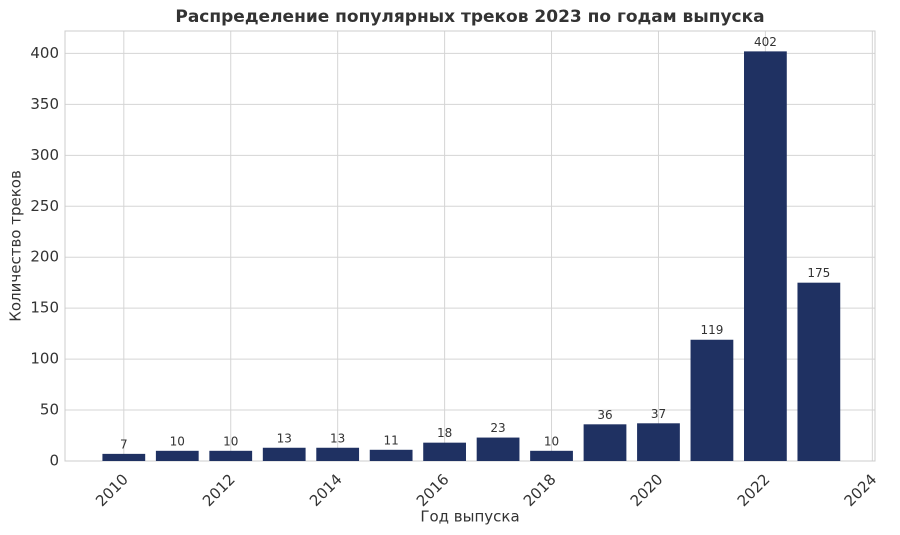  I want to click on value-label: 36, so click(604, 415).